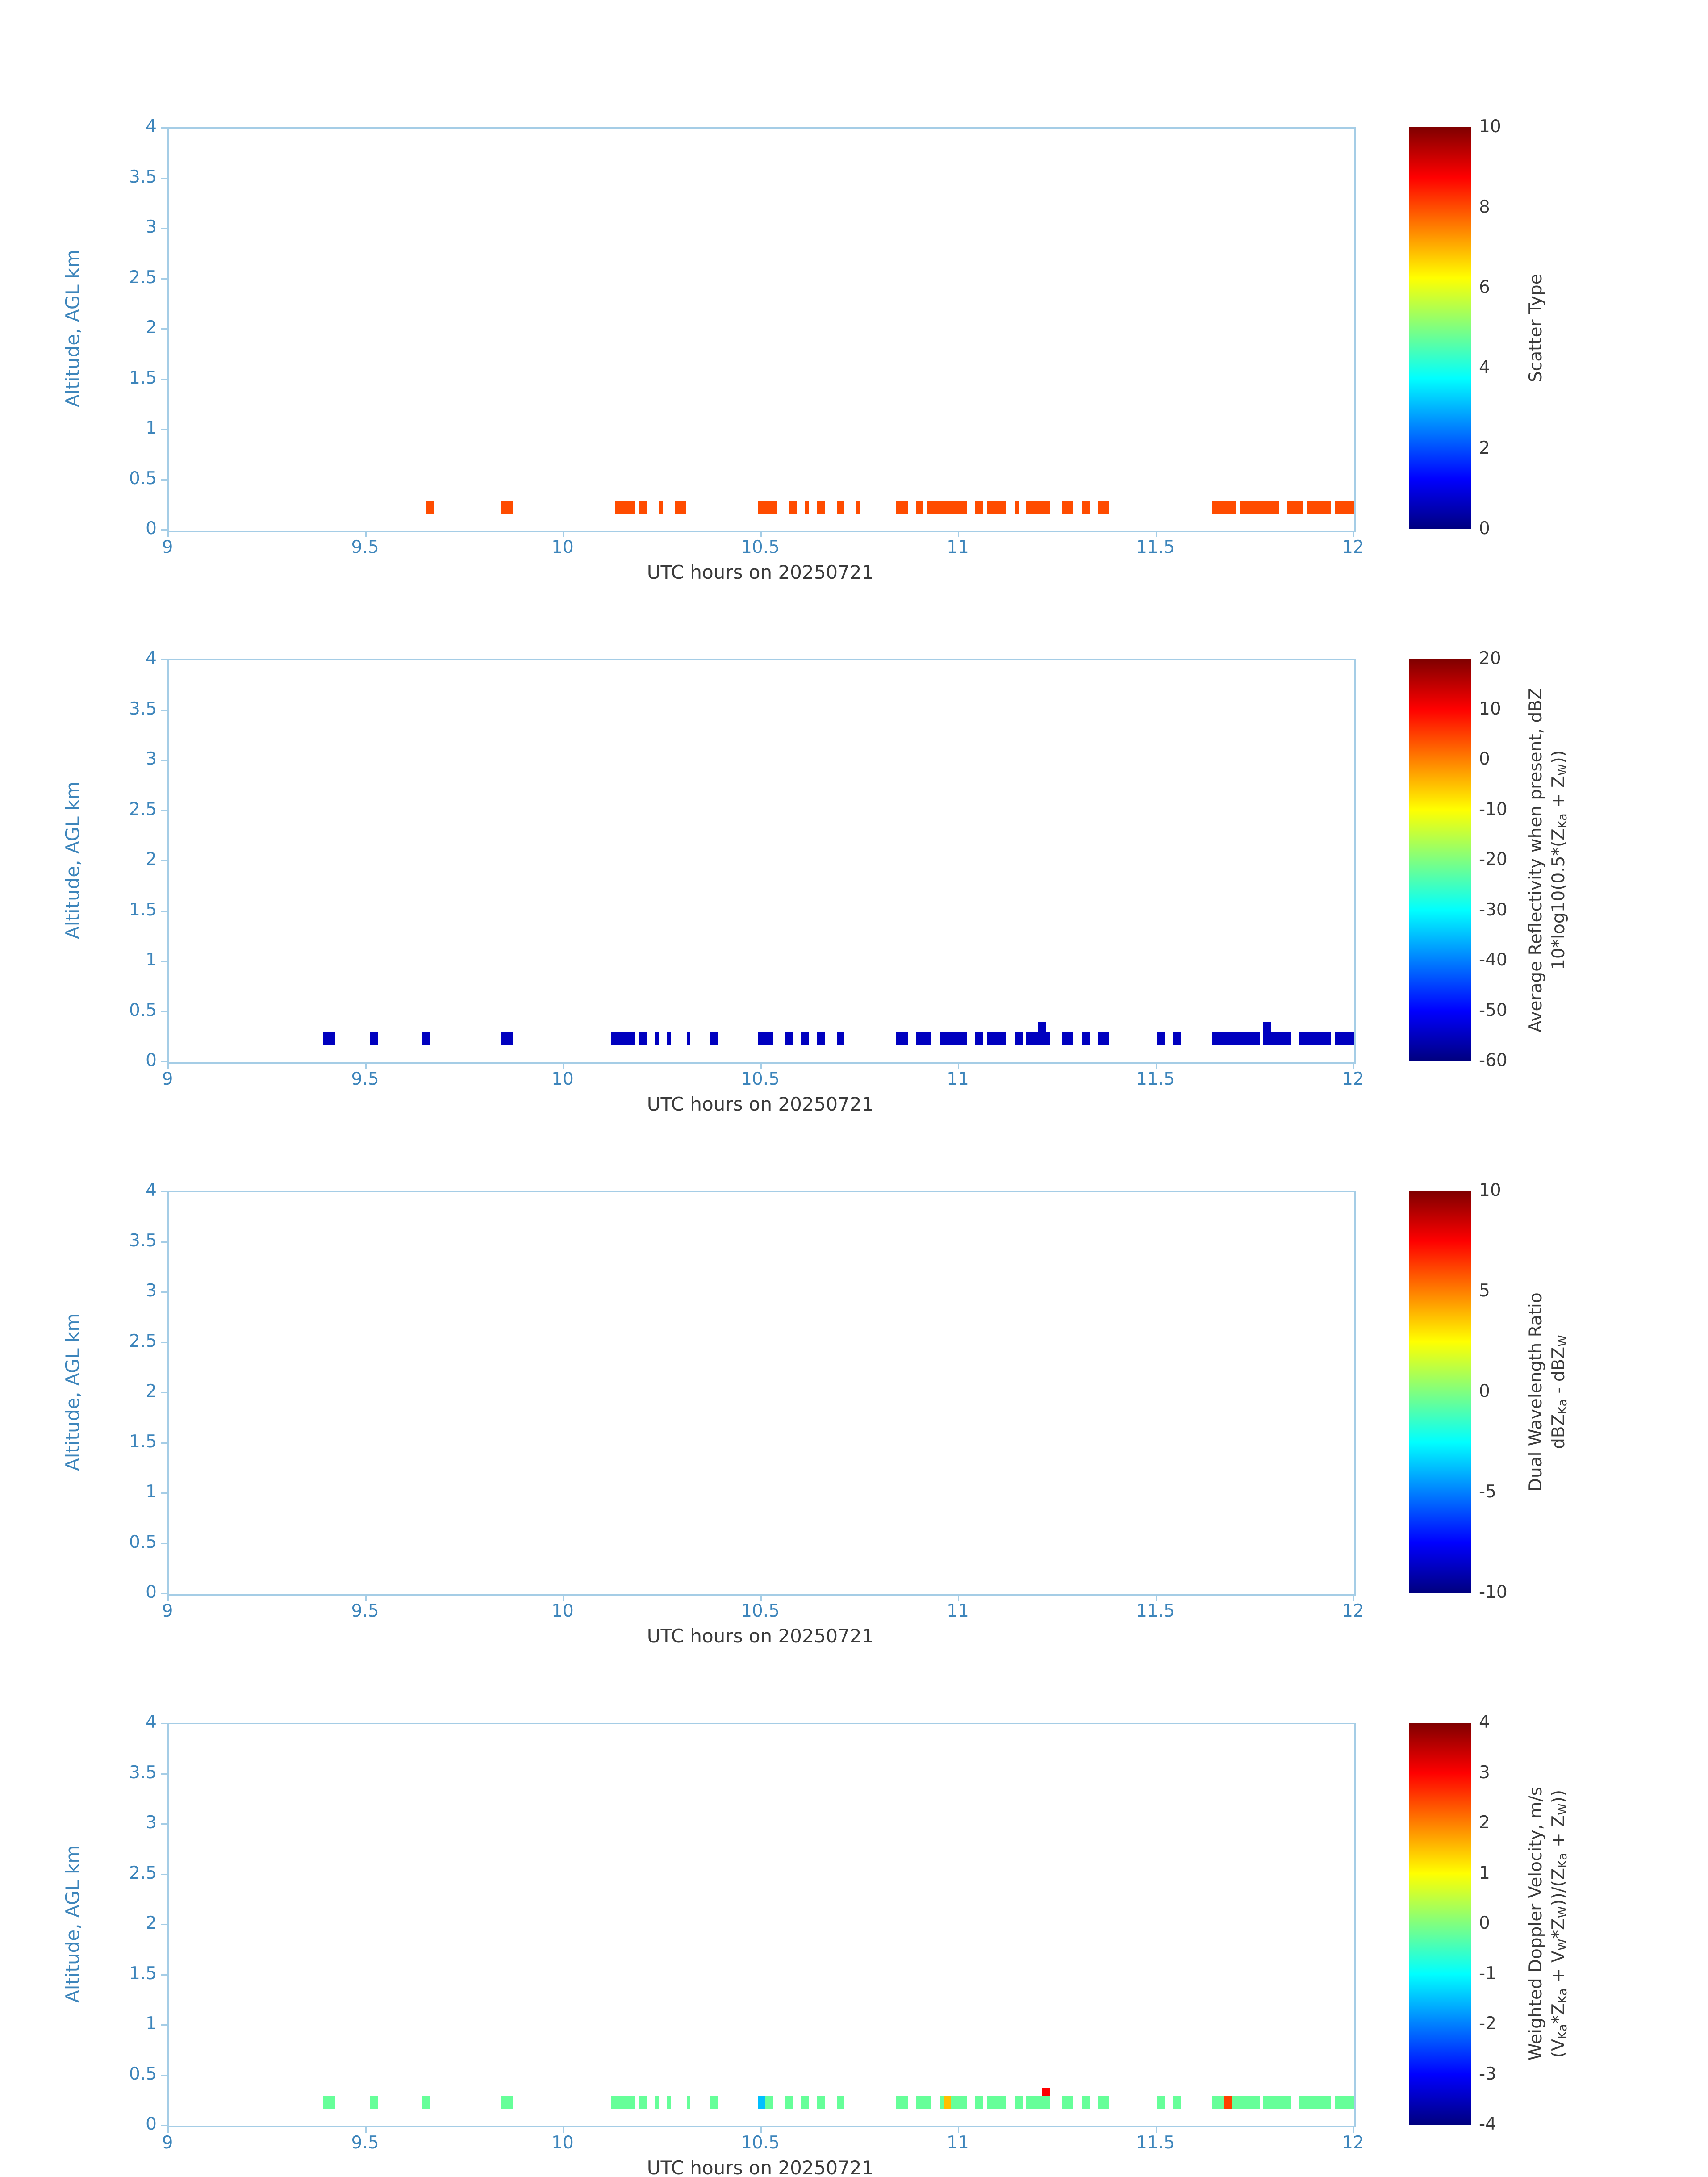 The height and width of the screenshot is (2177, 1708). I want to click on colorbar-title-line: Scatter Type, so click(1536, 328).